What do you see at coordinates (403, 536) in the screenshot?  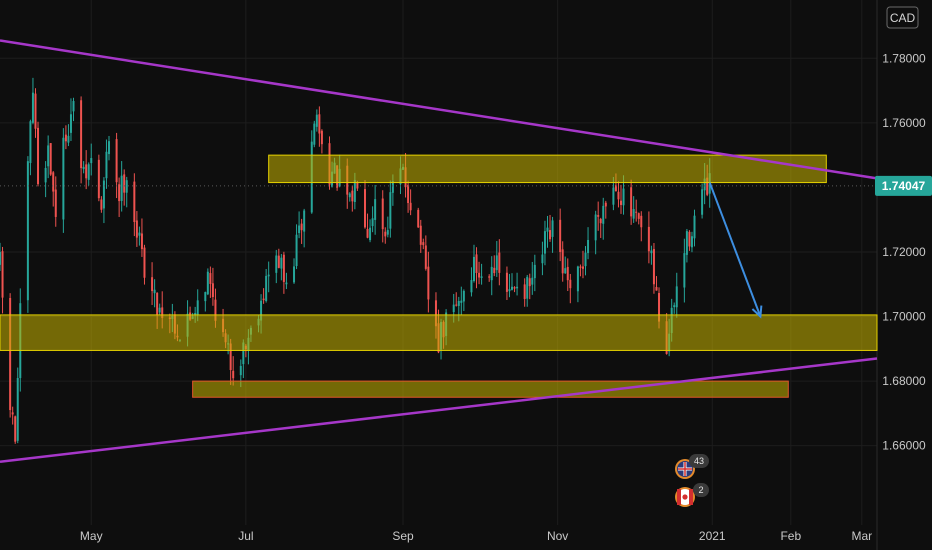 I see `x-tick-label: Sep` at bounding box center [403, 536].